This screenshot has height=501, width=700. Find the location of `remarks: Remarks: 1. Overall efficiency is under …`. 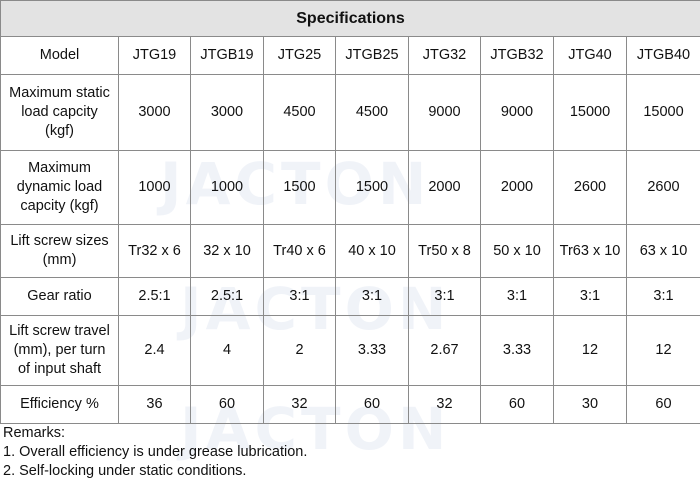

remarks: Remarks: 1. Overall efficiency is under … is located at coordinates (155, 452).